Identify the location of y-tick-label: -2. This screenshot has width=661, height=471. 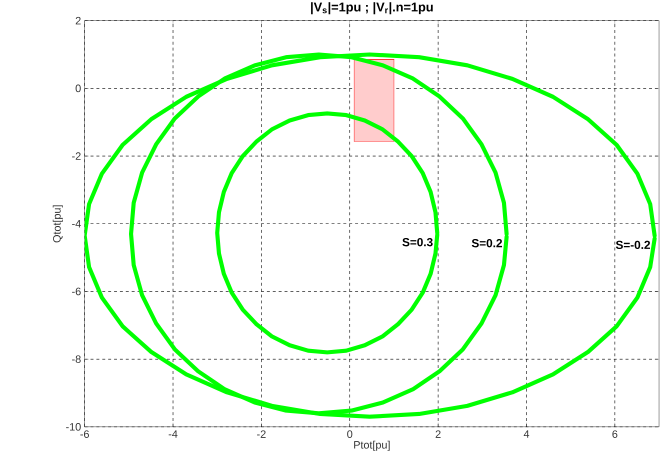
(76, 156).